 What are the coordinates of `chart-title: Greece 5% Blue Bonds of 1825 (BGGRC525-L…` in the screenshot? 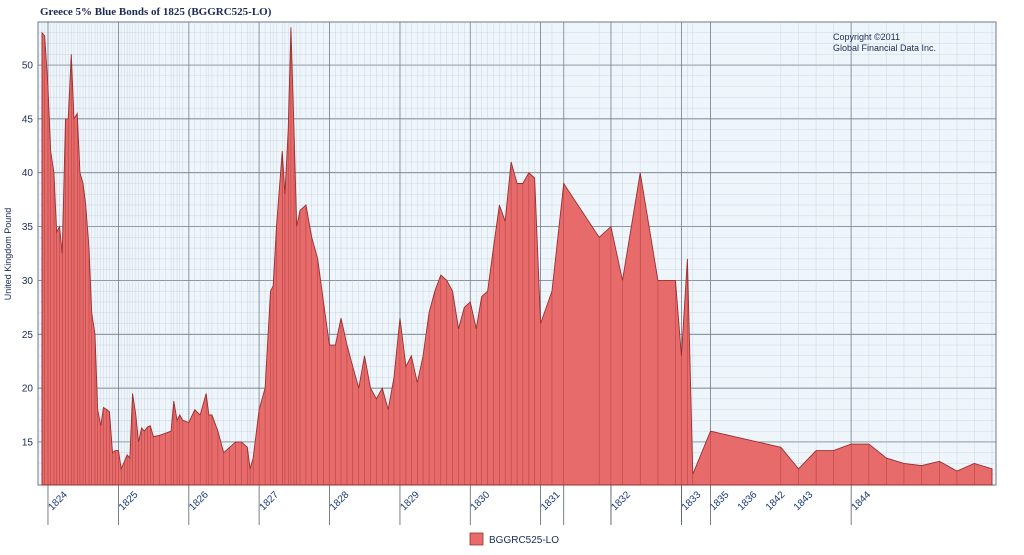 It's located at (156, 12).